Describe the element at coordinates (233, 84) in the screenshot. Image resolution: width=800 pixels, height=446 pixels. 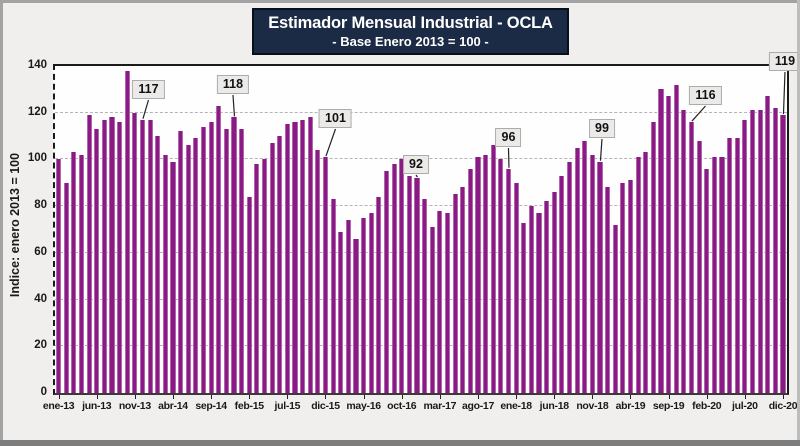
I see `callout-dic-14: 118` at that location.